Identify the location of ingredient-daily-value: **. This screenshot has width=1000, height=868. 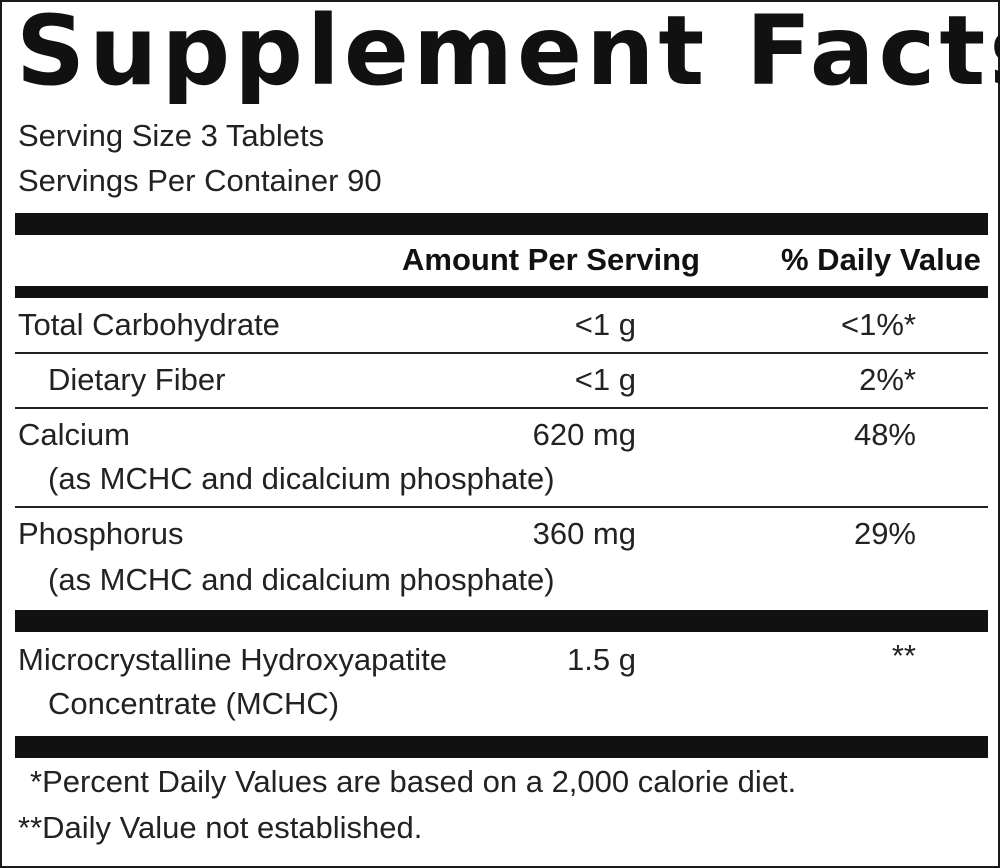
(903, 655).